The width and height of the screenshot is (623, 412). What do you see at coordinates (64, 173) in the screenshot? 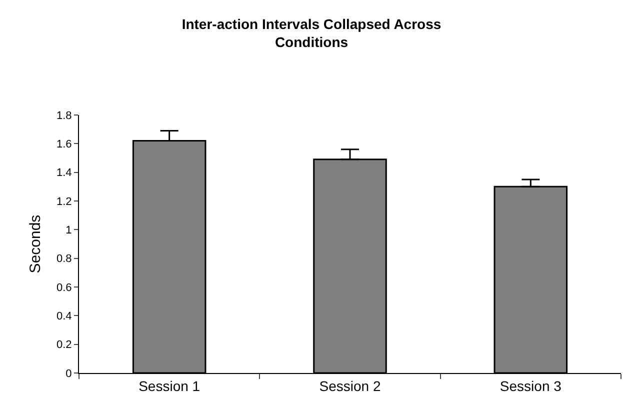
I see `y-tick-label: 1.4` at bounding box center [64, 173].